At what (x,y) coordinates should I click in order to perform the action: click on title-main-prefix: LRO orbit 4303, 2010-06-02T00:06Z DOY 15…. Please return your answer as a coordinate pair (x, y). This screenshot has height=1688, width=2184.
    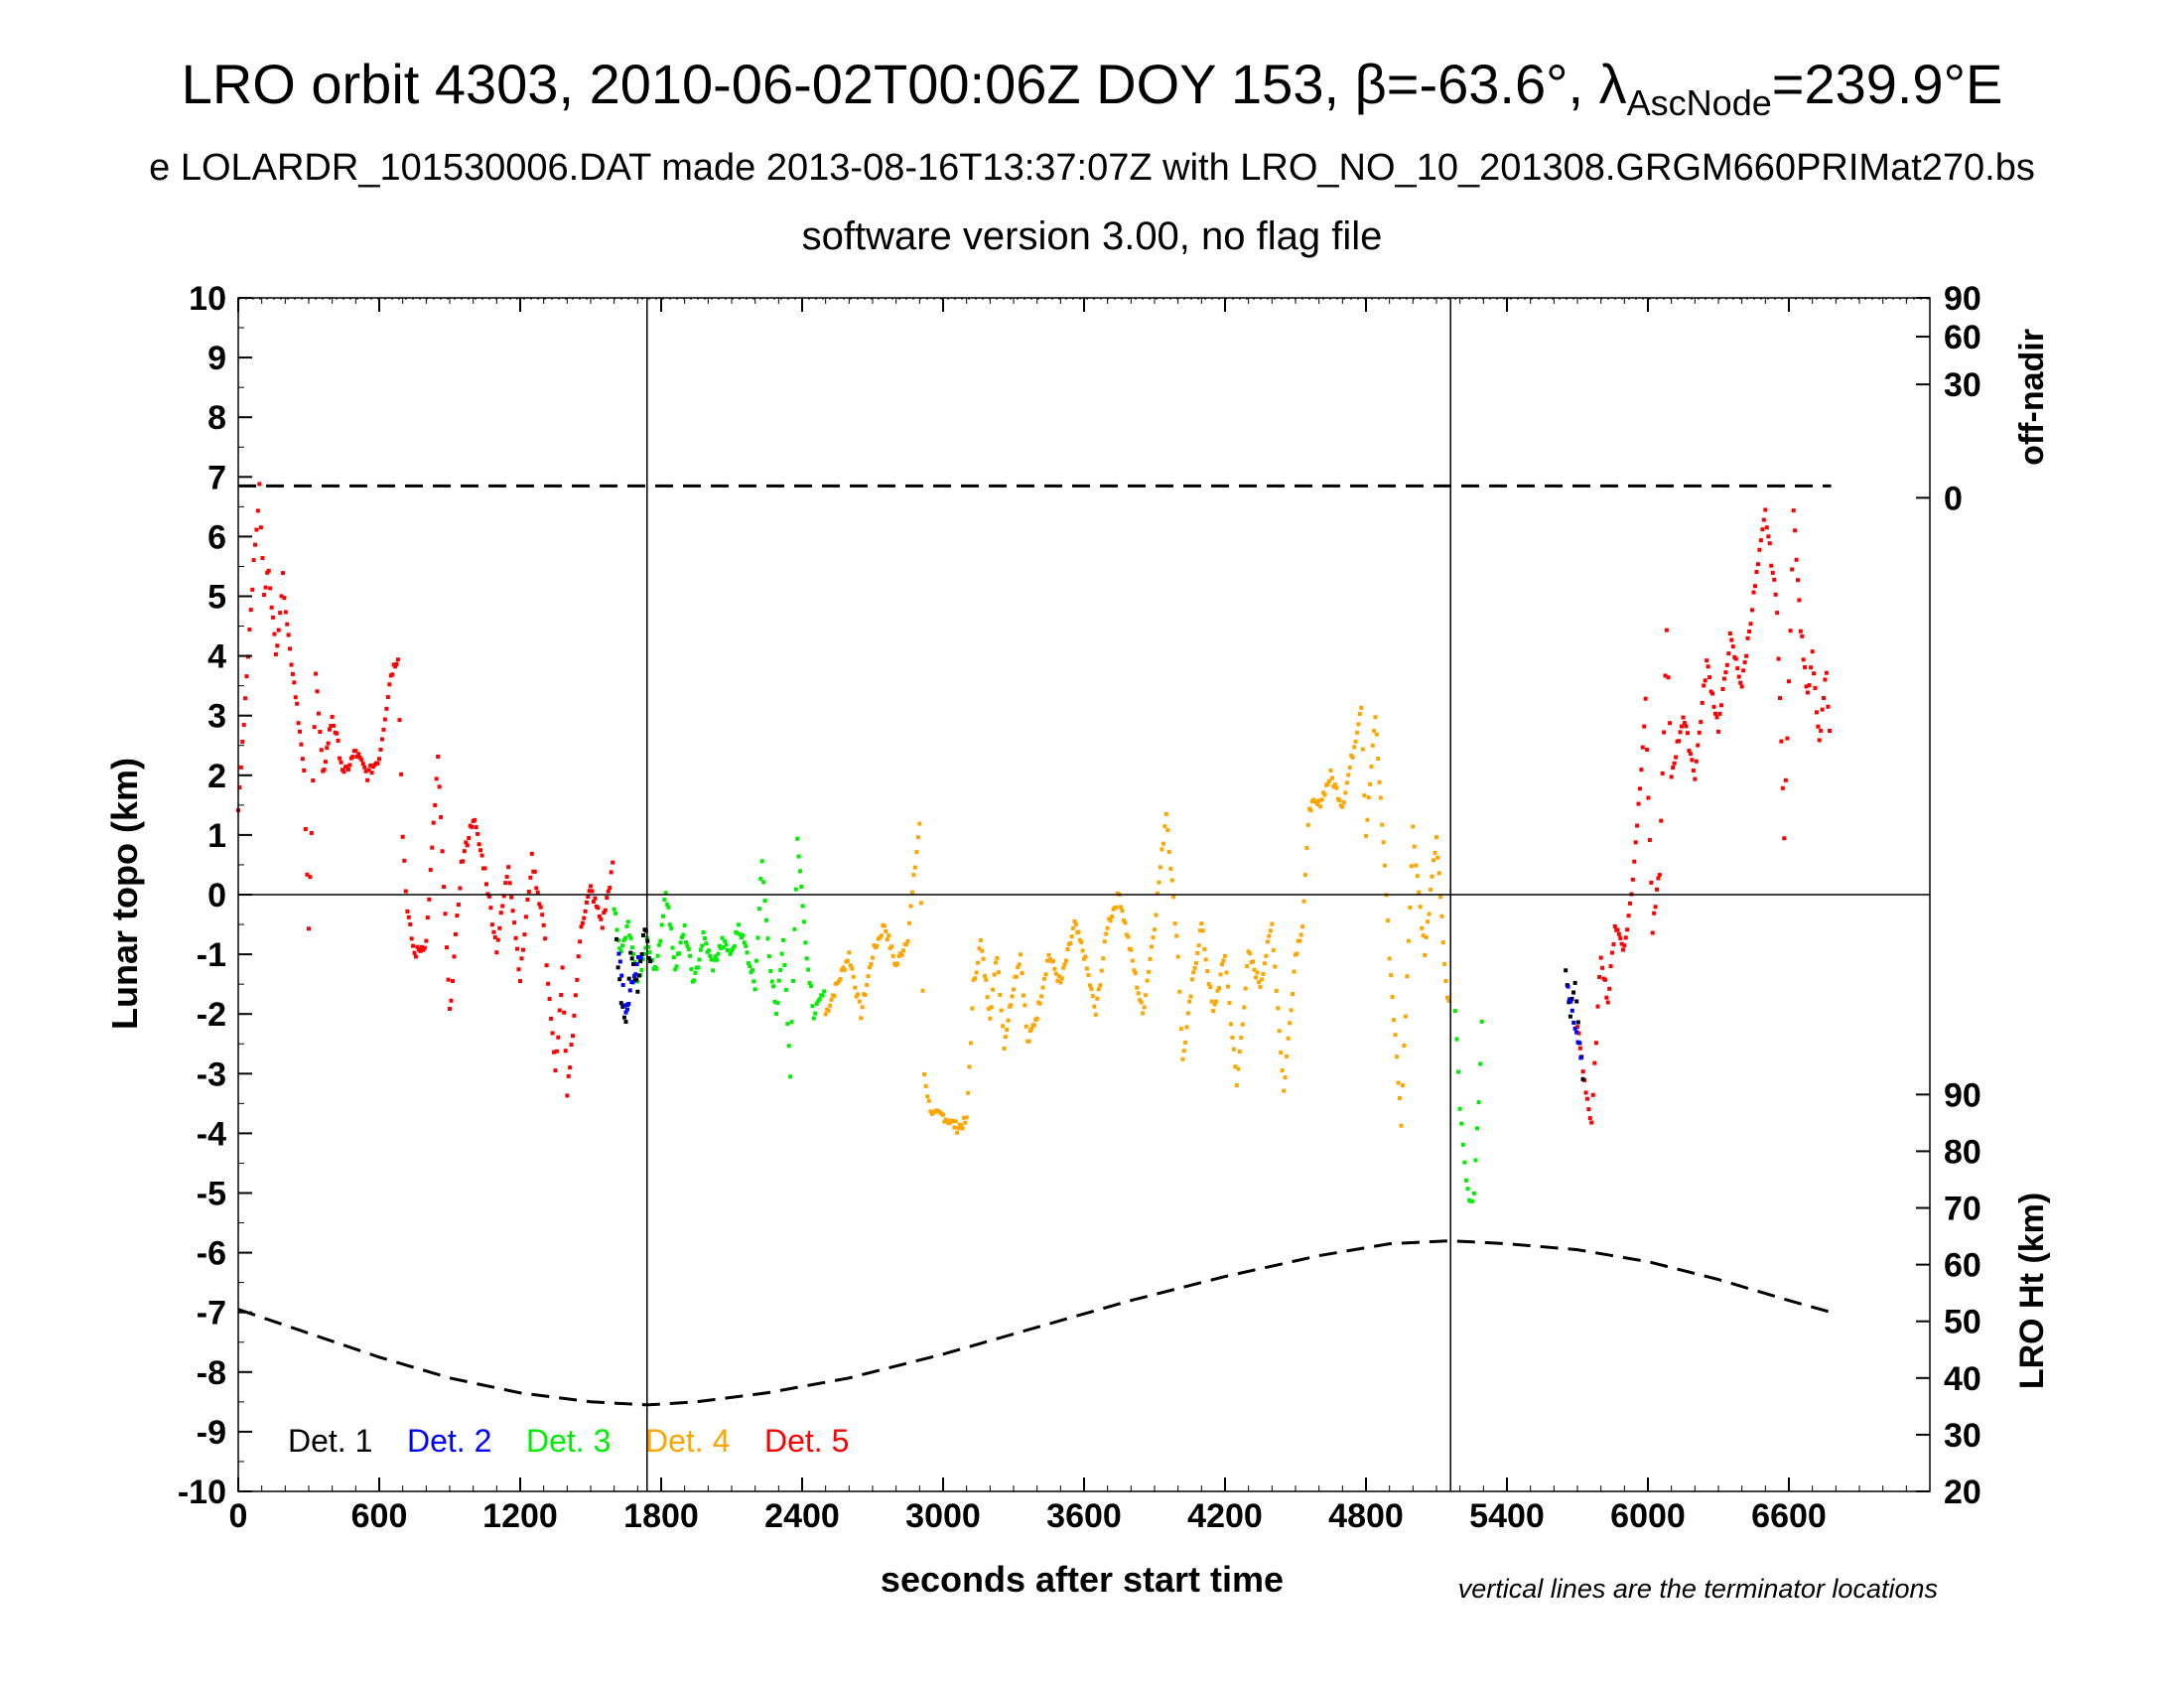
    Looking at the image, I should click on (904, 84).